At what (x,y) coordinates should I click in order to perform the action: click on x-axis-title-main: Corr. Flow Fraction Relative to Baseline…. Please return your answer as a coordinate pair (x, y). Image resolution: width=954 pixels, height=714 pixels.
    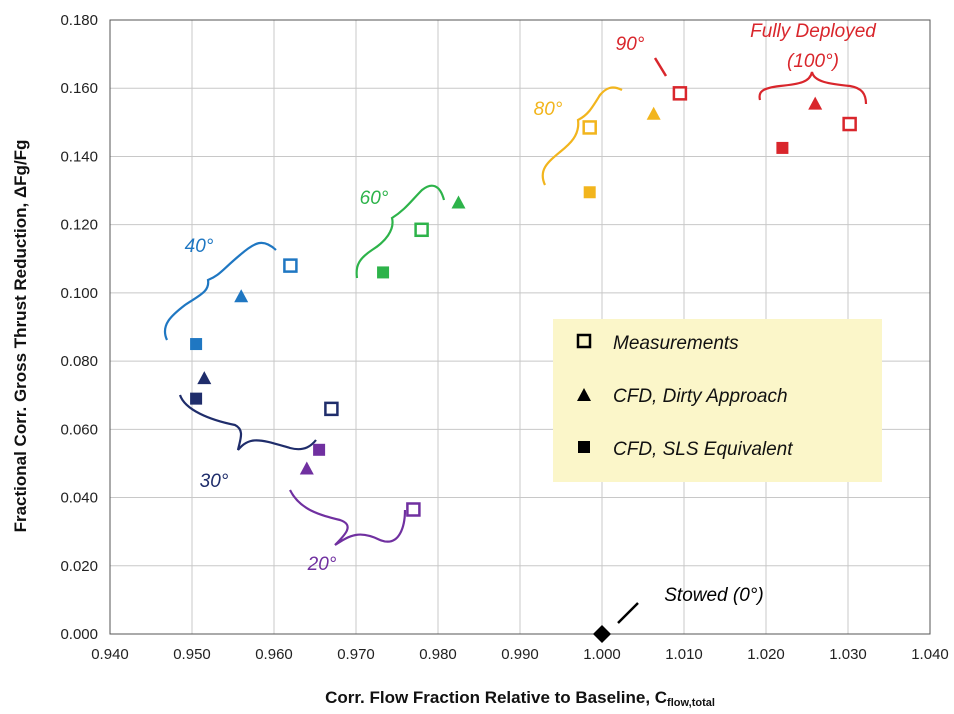
    Looking at the image, I should click on (496, 697).